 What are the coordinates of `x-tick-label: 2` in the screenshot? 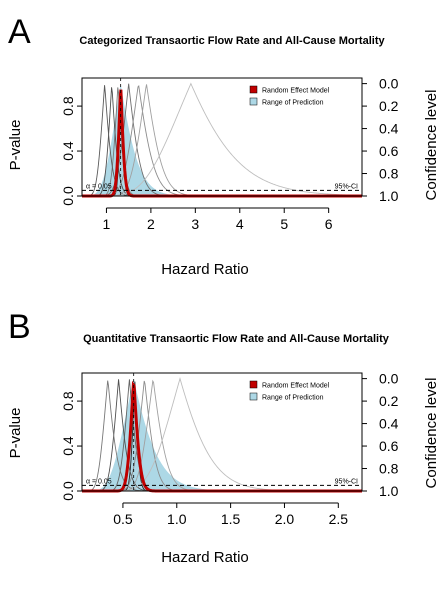 It's located at (151, 224).